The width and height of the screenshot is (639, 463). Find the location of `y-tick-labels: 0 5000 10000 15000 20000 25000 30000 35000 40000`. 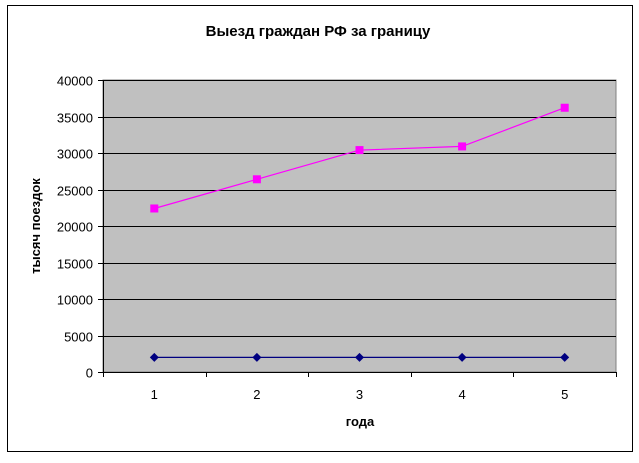

y-tick-labels: 0 5000 10000 15000 20000 25000 30000 35000 40000 is located at coordinates (75, 227).